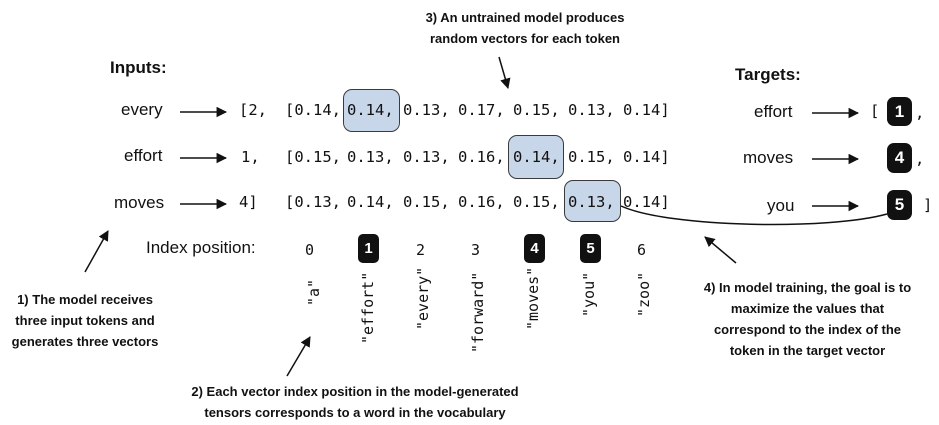  Describe the element at coordinates (642, 250) in the screenshot. I see `index-position: 6` at that location.